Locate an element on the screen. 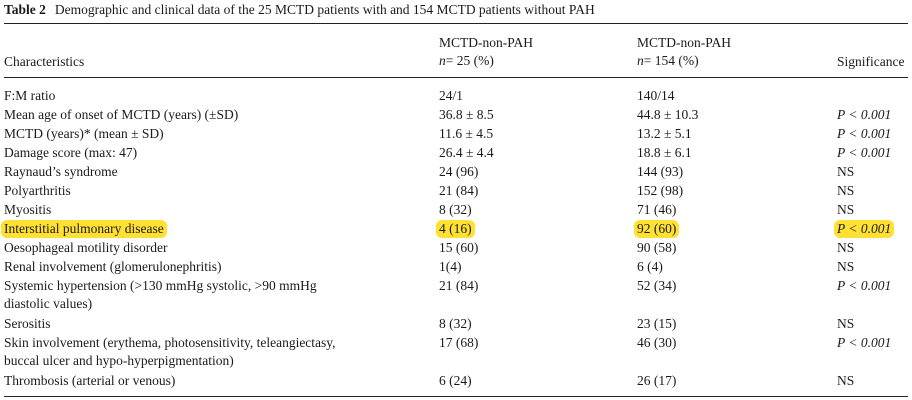 The image size is (912, 400). row-group-2-value: 26 (17) is located at coordinates (657, 380).